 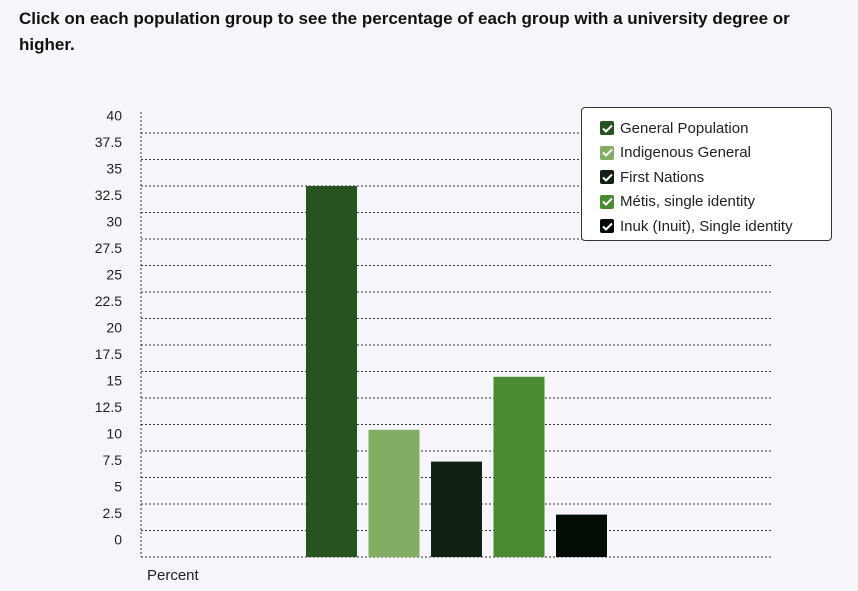 I want to click on y-tick-label: 15, so click(x=114, y=381).